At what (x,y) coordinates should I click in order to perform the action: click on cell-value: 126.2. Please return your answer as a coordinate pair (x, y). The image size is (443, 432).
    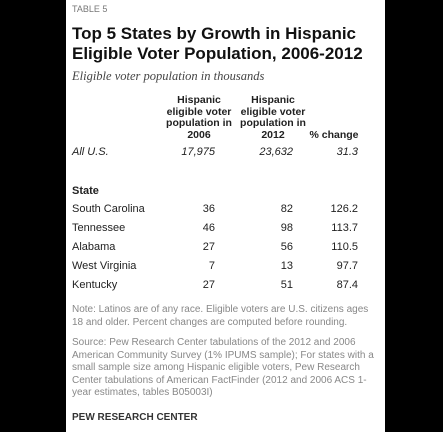
    Looking at the image, I should click on (344, 209).